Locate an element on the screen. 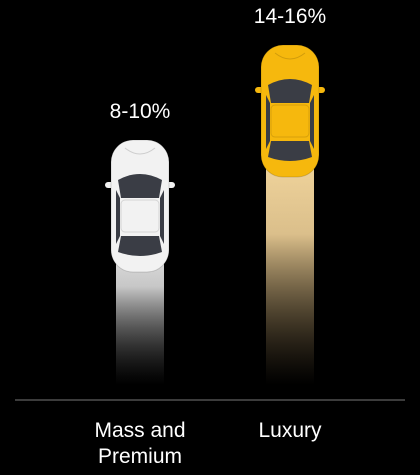 The width and height of the screenshot is (420, 475). value-label: 14-16% is located at coordinates (290, 16).